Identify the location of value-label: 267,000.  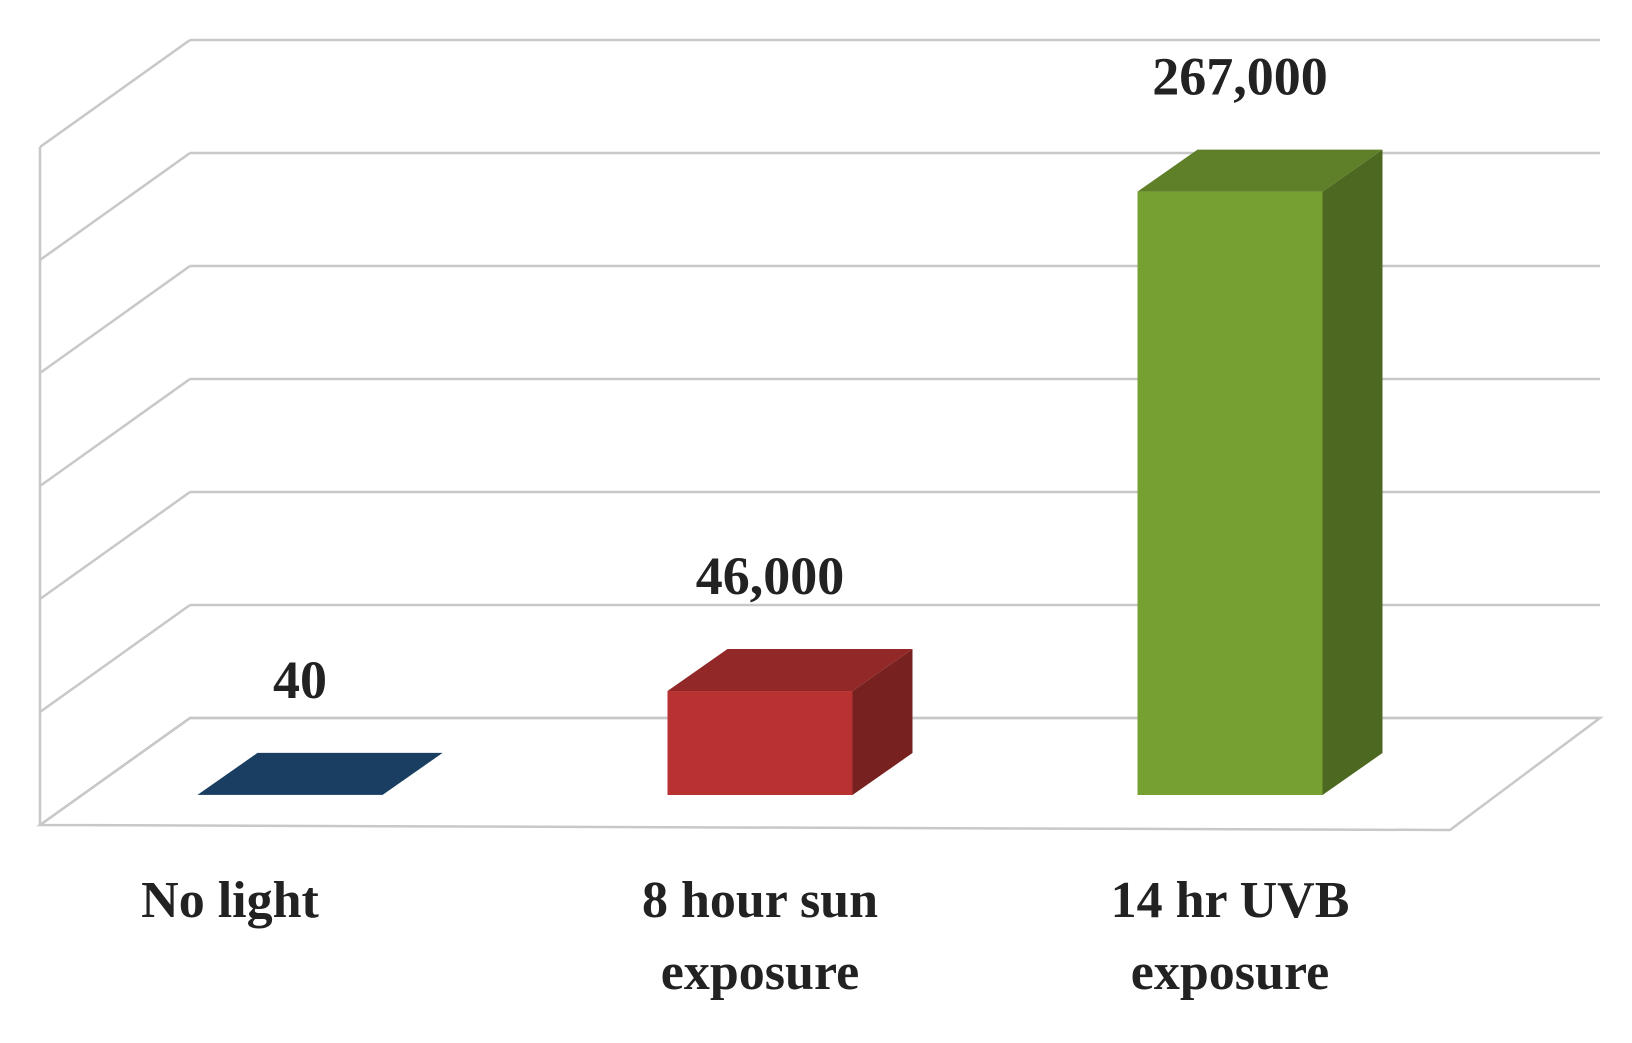
(1240, 77).